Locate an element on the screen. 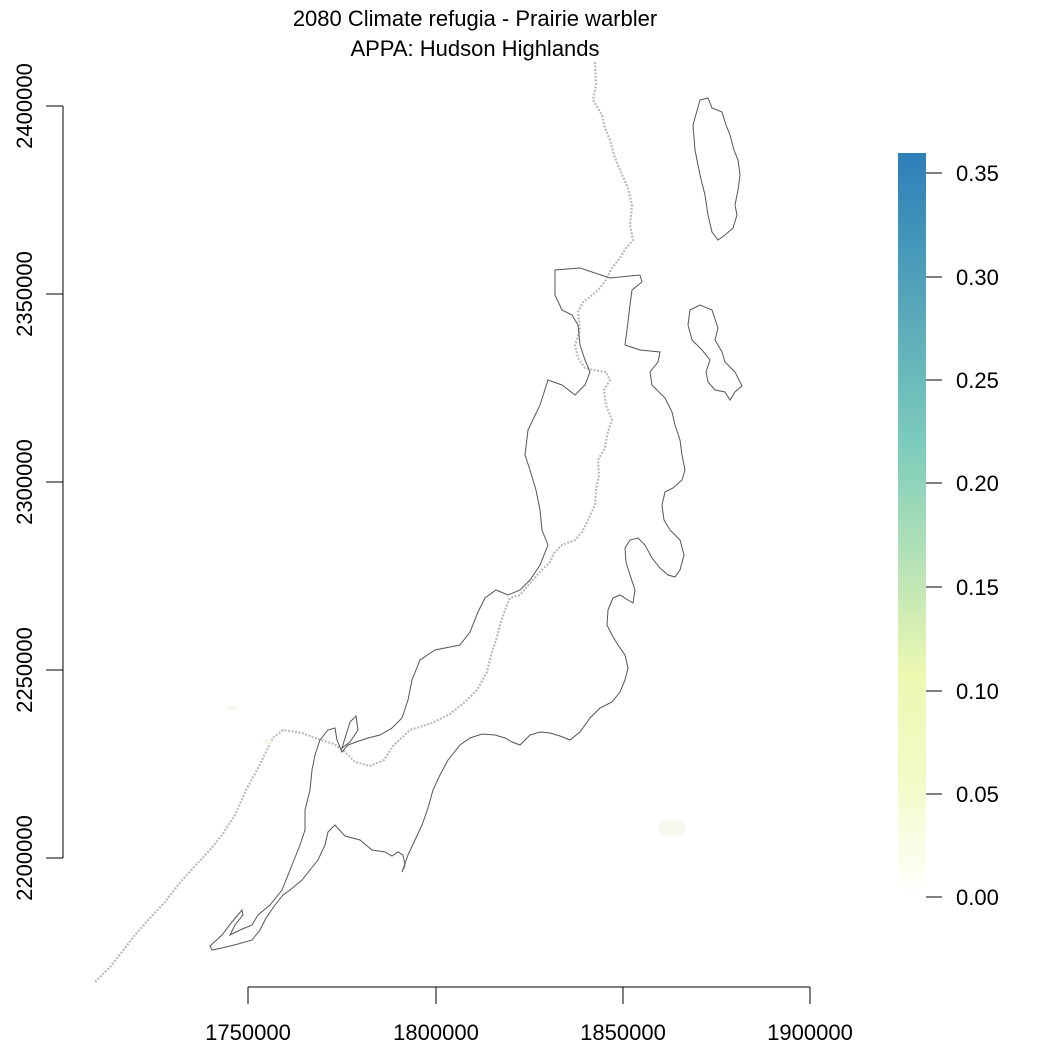 This screenshot has height=1050, width=1050. map-title-line2: APPA: Hudson Highlands is located at coordinates (474, 48).